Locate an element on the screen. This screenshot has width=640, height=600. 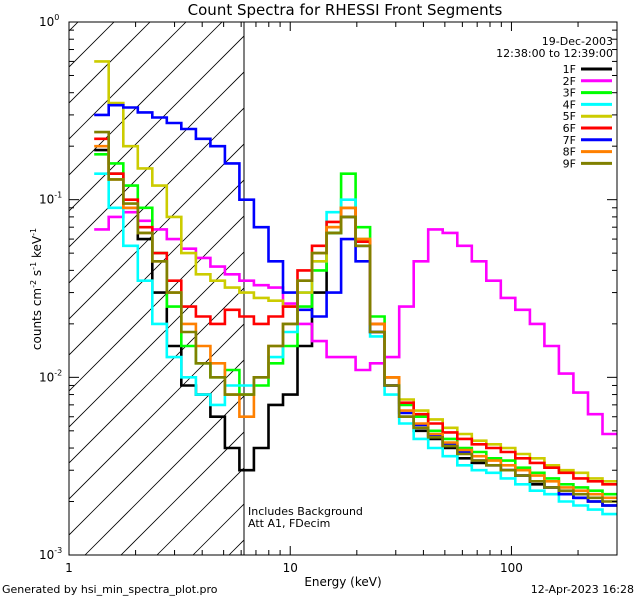
time-range-label: 12:38:00 to 12:39:00 is located at coordinates (554, 53).